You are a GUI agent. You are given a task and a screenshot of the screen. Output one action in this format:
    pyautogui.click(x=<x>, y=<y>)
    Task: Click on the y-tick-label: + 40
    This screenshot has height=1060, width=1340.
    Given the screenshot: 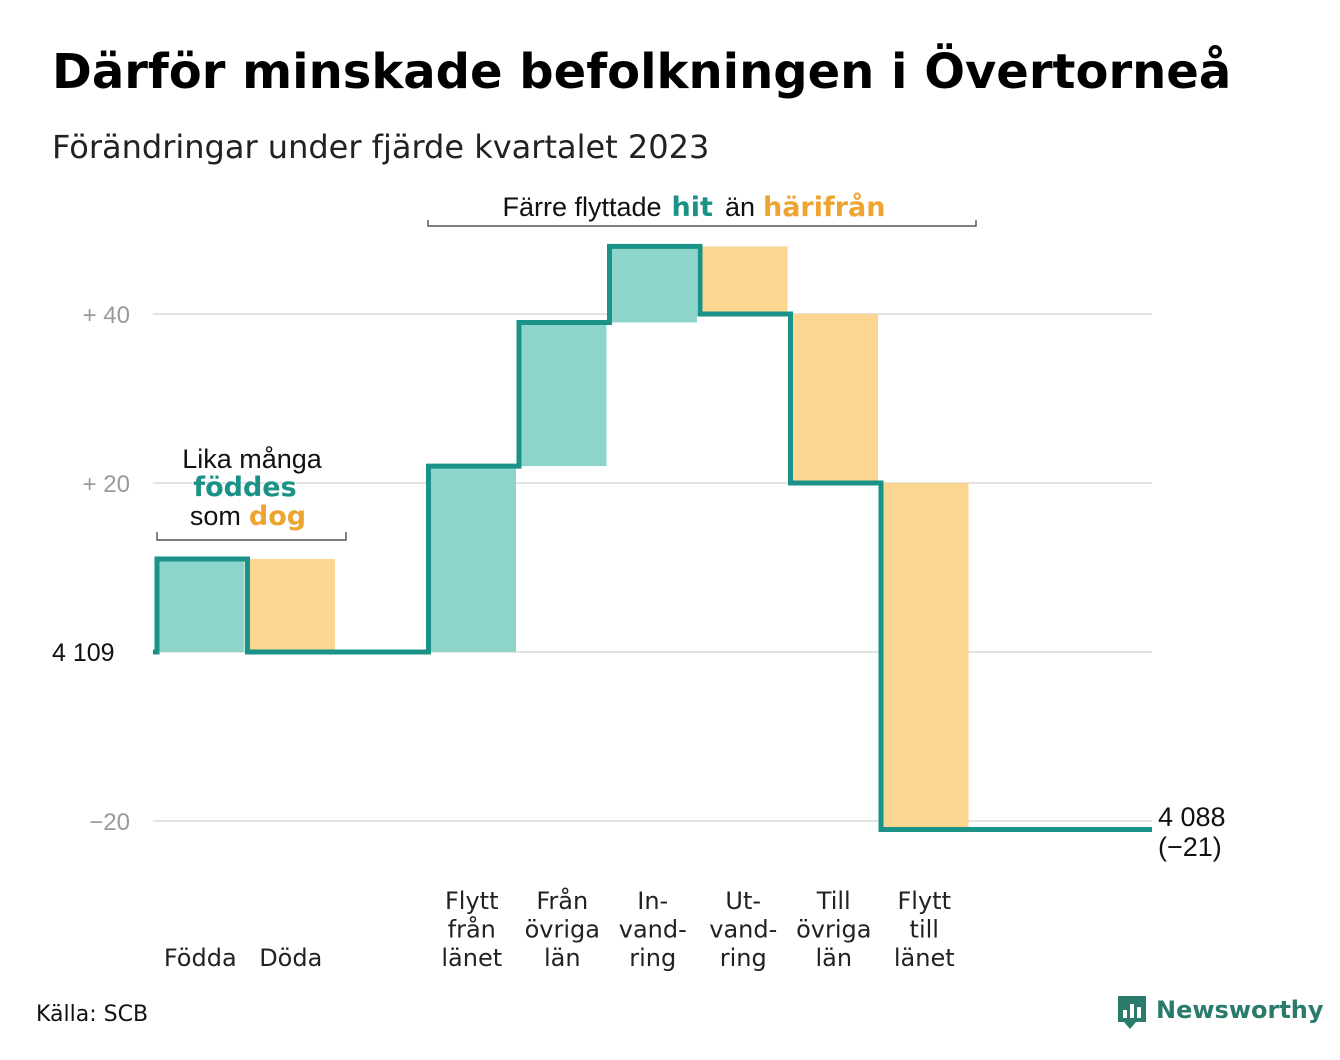 What is the action you would take?
    pyautogui.click(x=106, y=315)
    